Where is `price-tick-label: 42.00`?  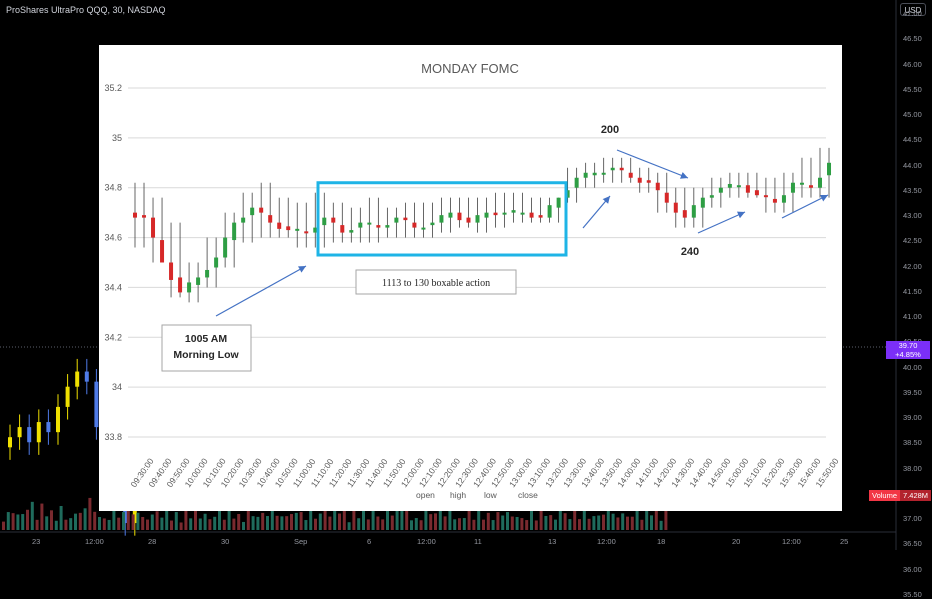
price-tick-label: 42.00 is located at coordinates (912, 266).